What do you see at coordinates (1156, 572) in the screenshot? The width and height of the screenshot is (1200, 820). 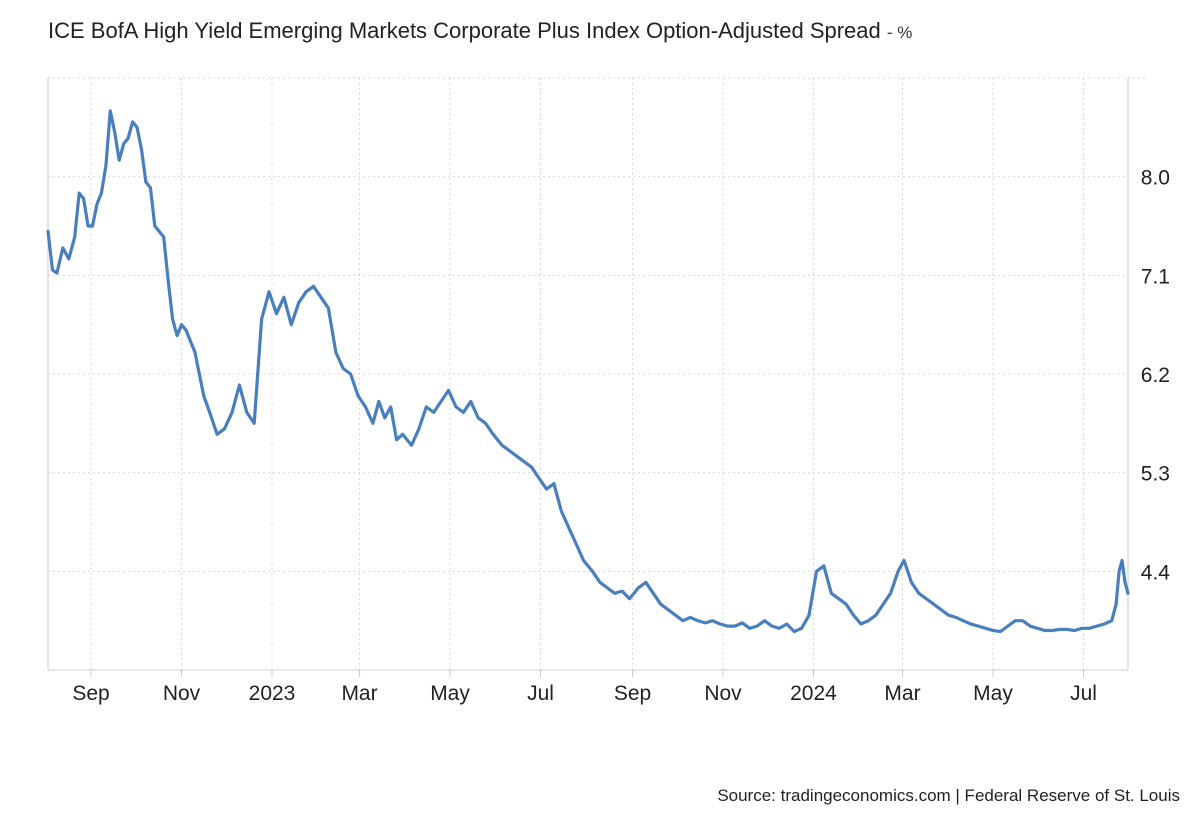 I see `y-tick-label: 4.4` at bounding box center [1156, 572].